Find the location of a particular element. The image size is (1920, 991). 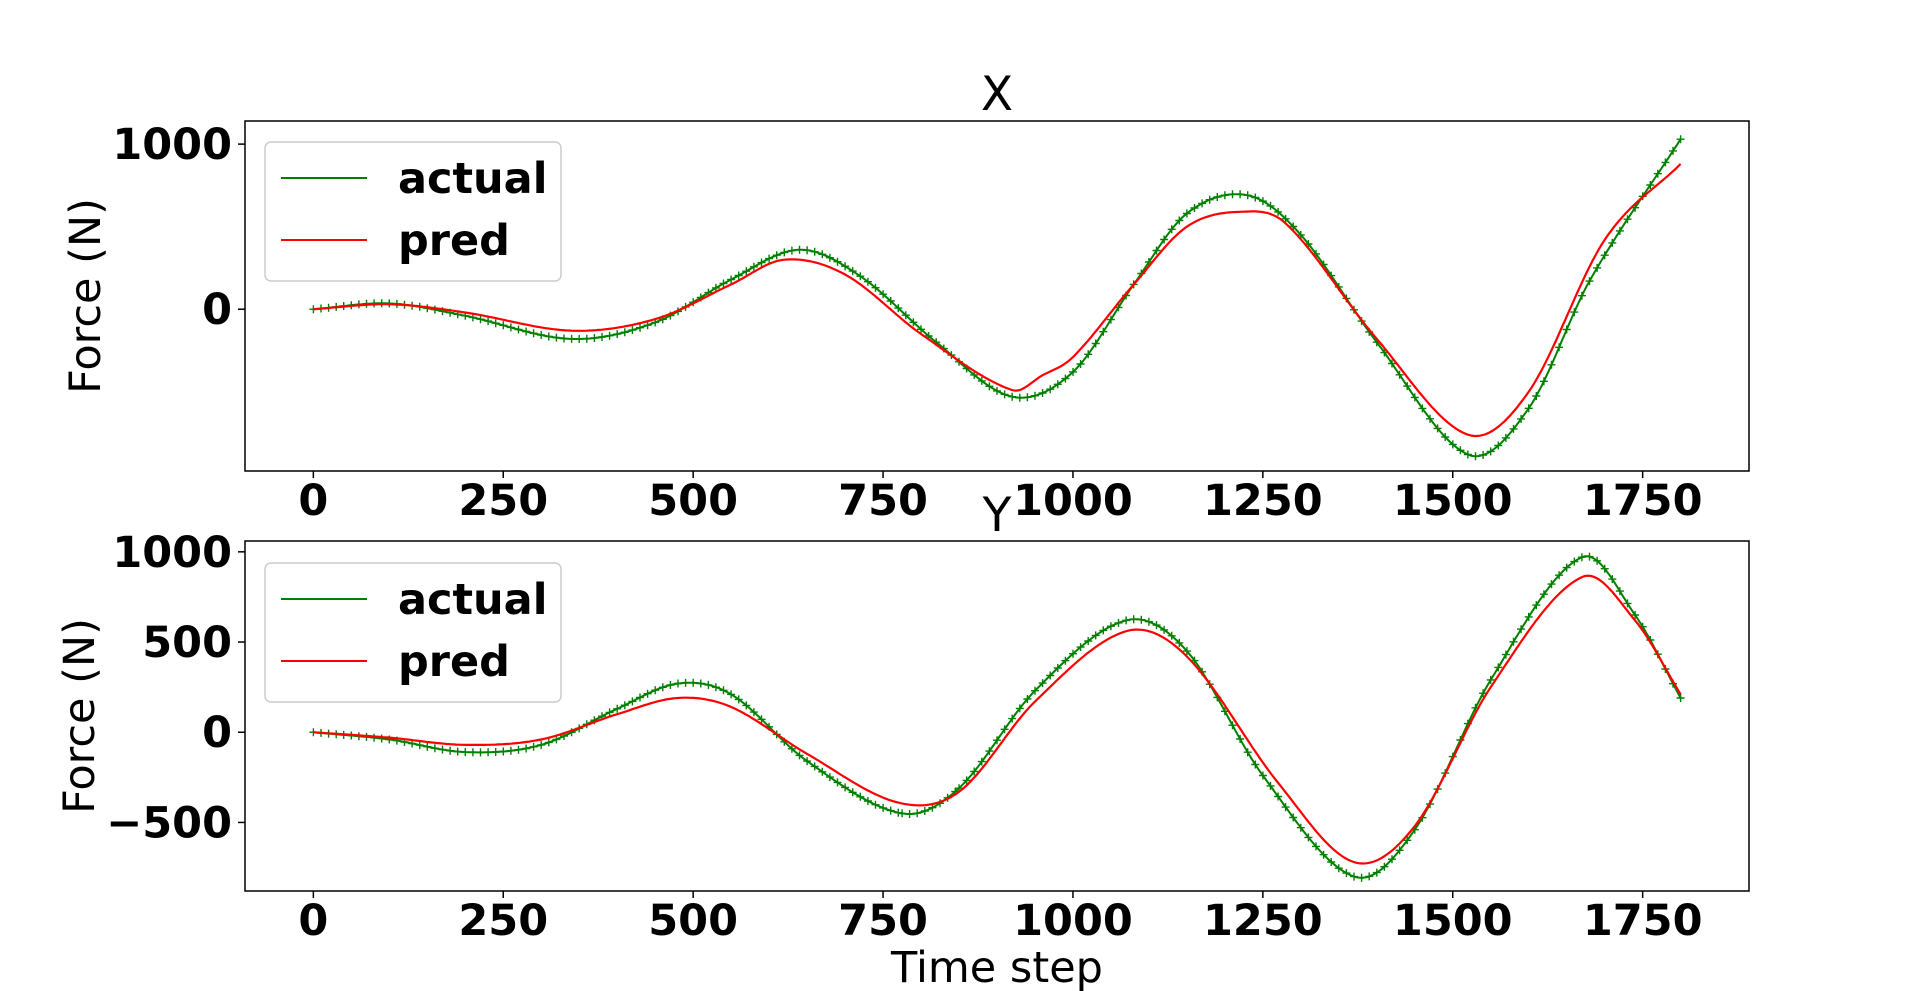

y-tick-label: 500 is located at coordinates (187, 643).